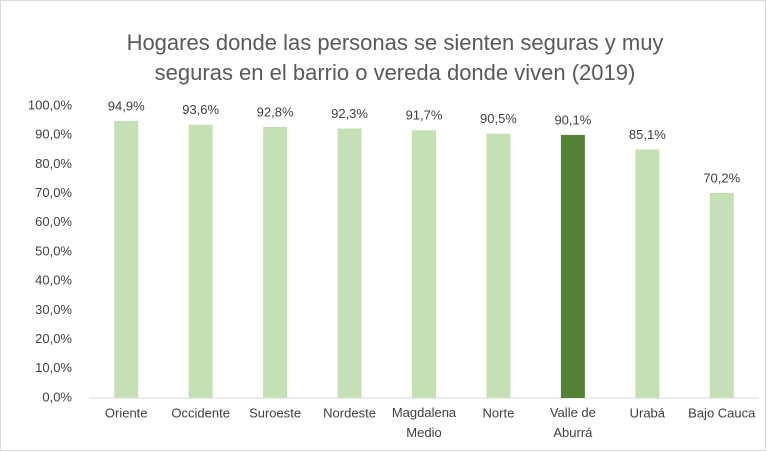 This screenshot has width=767, height=452. Describe the element at coordinates (349, 113) in the screenshot. I see `data-label: 92,3%` at that location.